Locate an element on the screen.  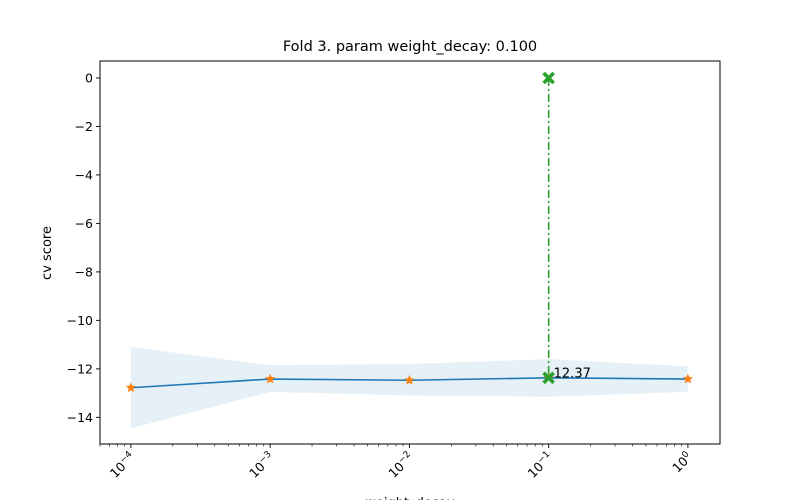
y-tick-label: −10 is located at coordinates (80, 320).